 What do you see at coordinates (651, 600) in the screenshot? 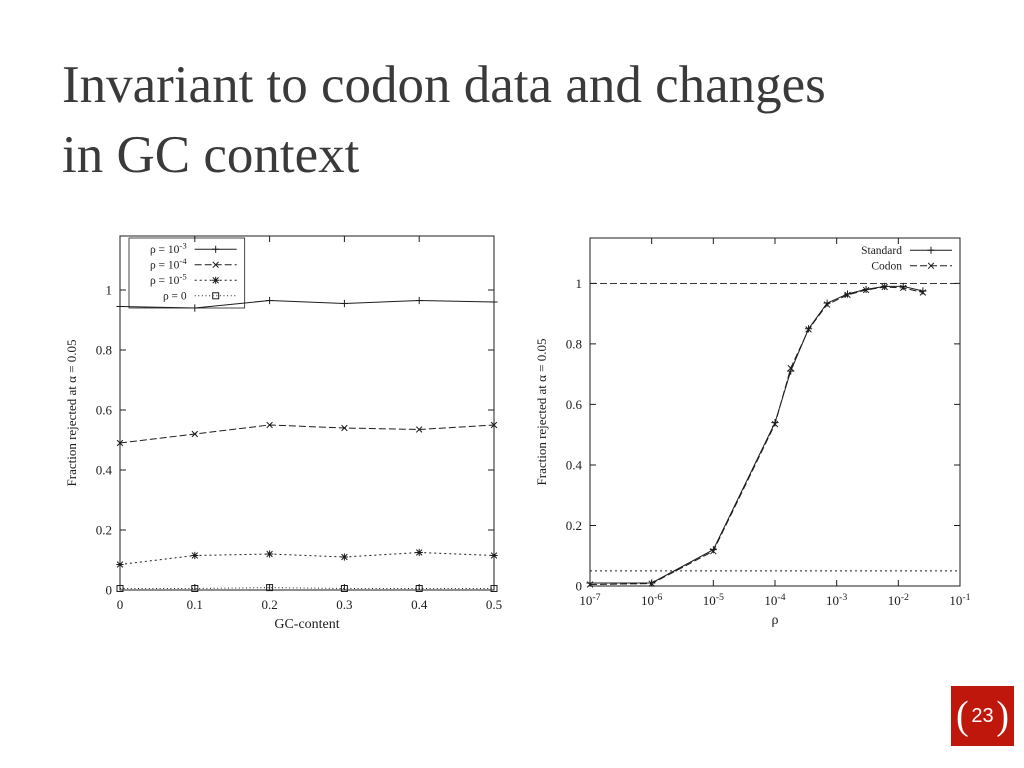
I see `svg-text: 10⁻⁶` at bounding box center [651, 600].